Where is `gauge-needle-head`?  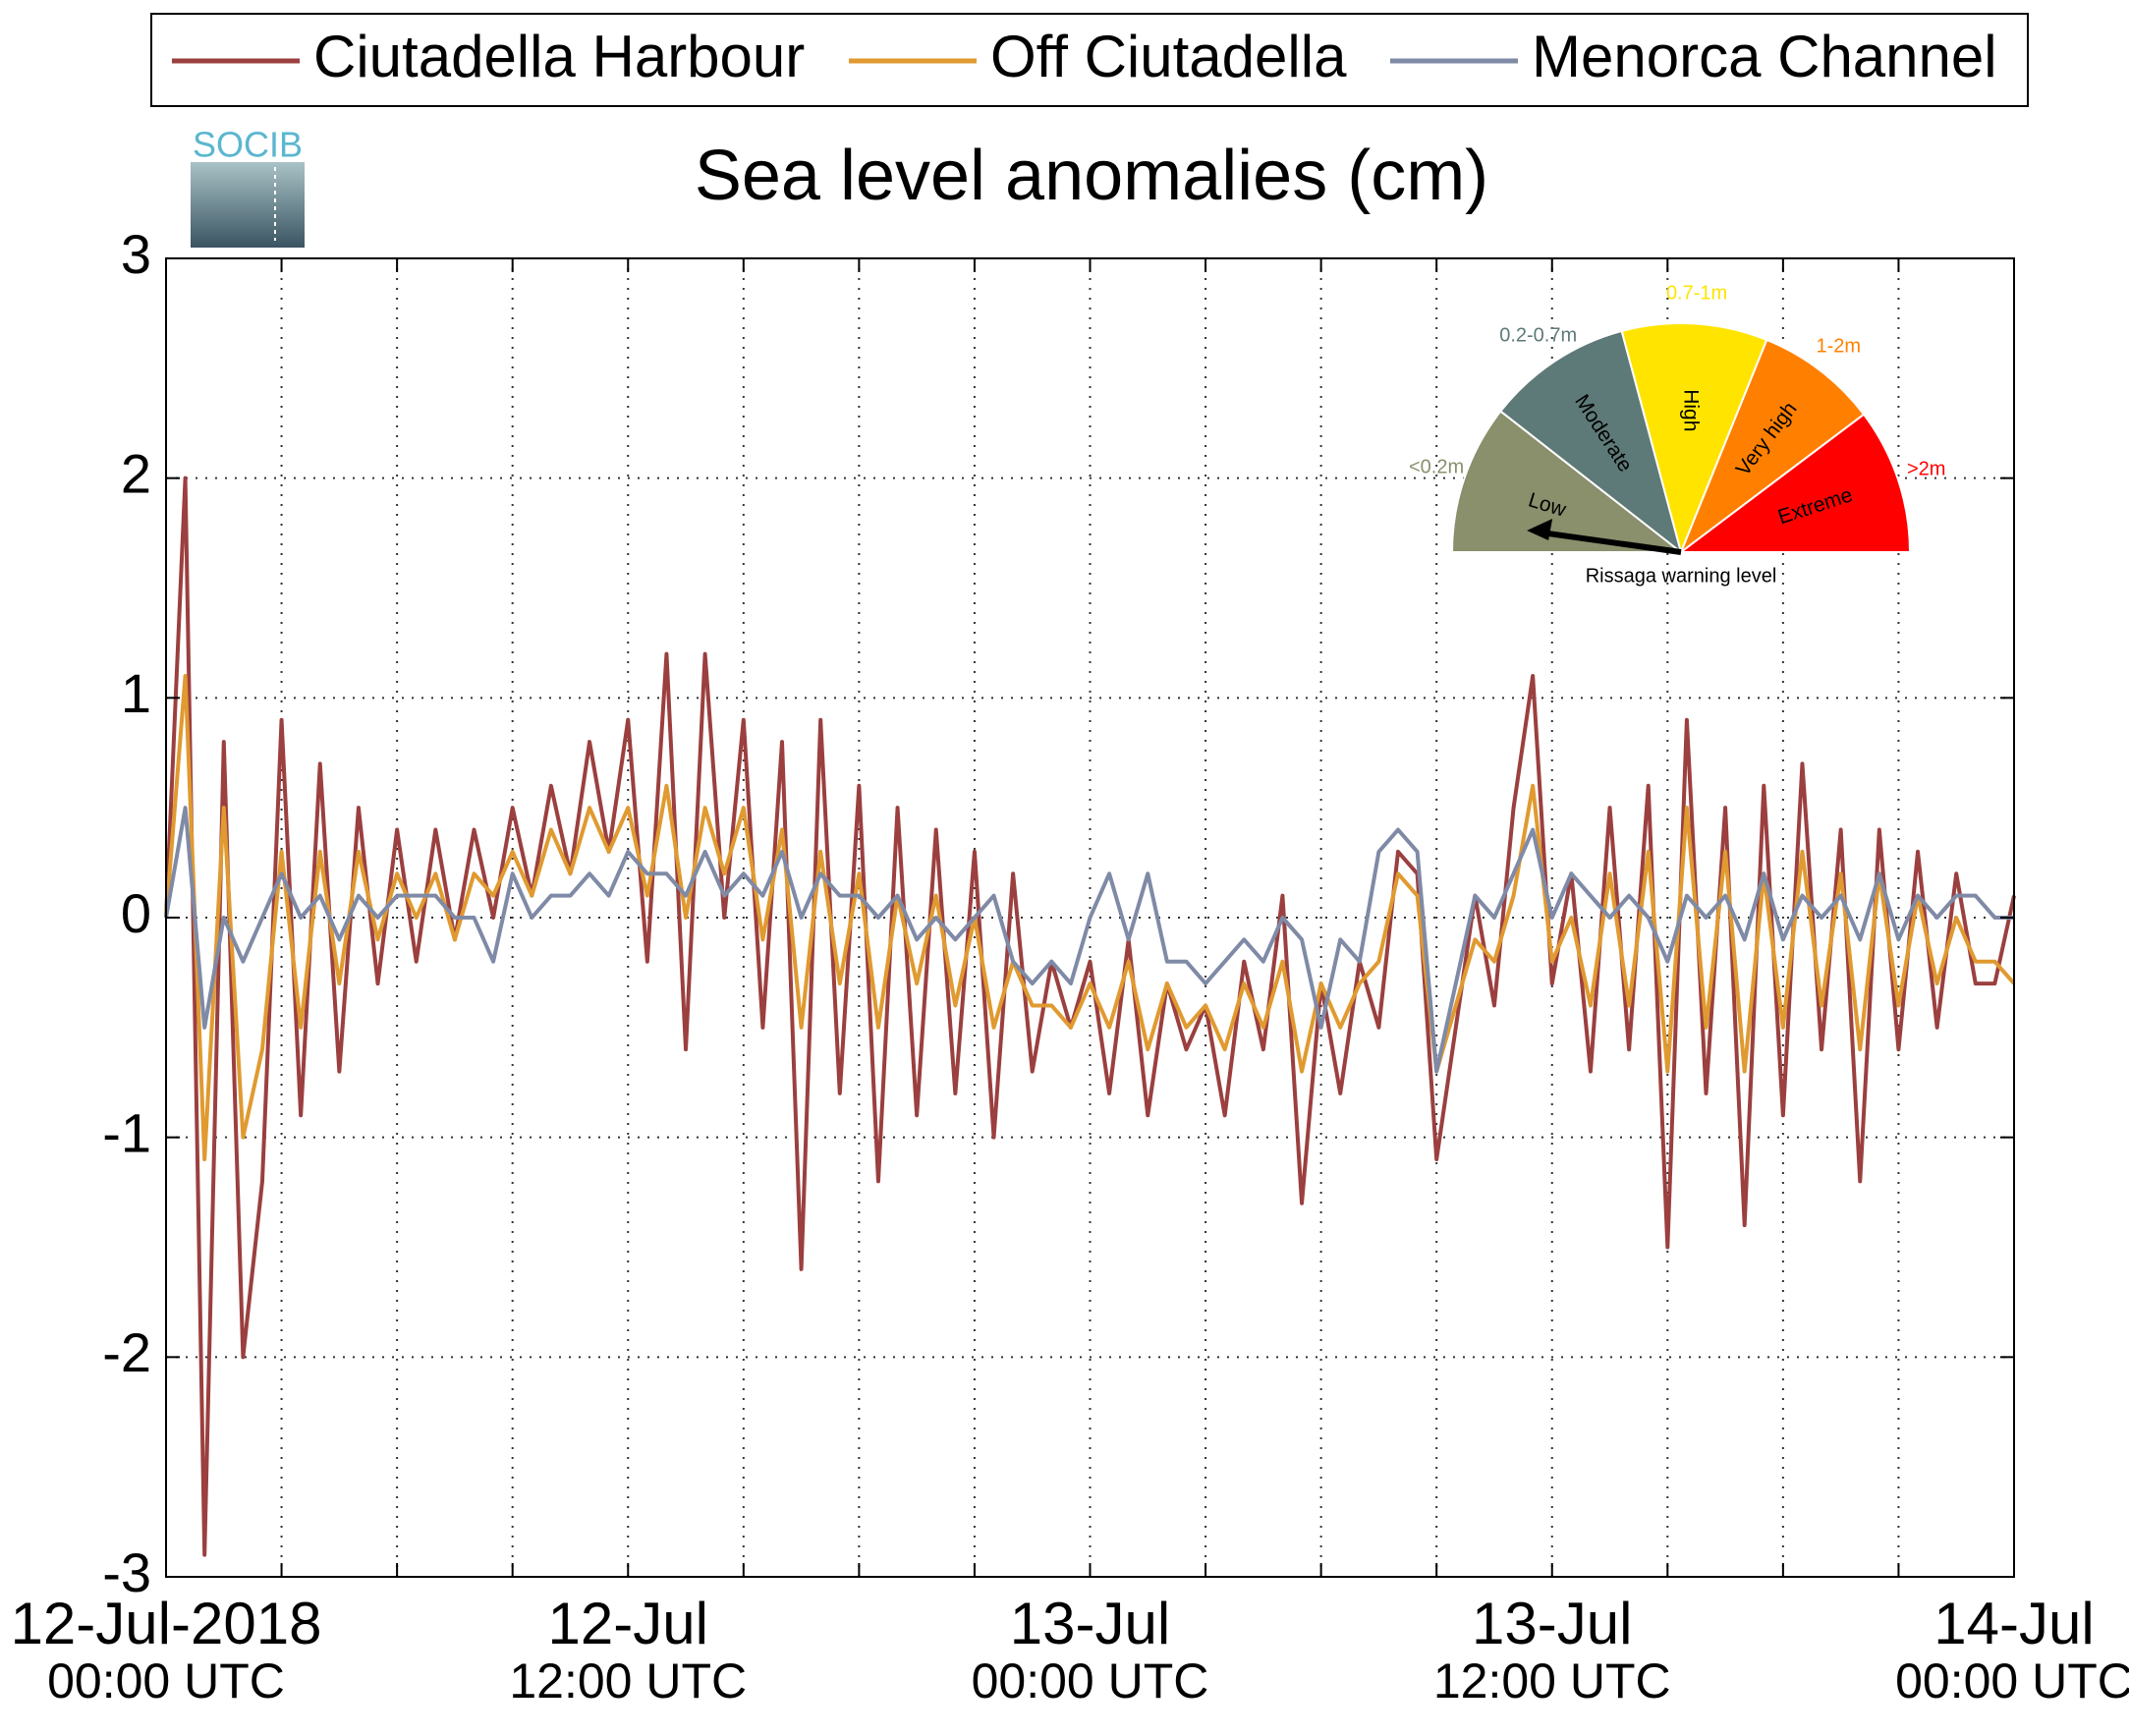 gauge-needle-head is located at coordinates (1540, 529).